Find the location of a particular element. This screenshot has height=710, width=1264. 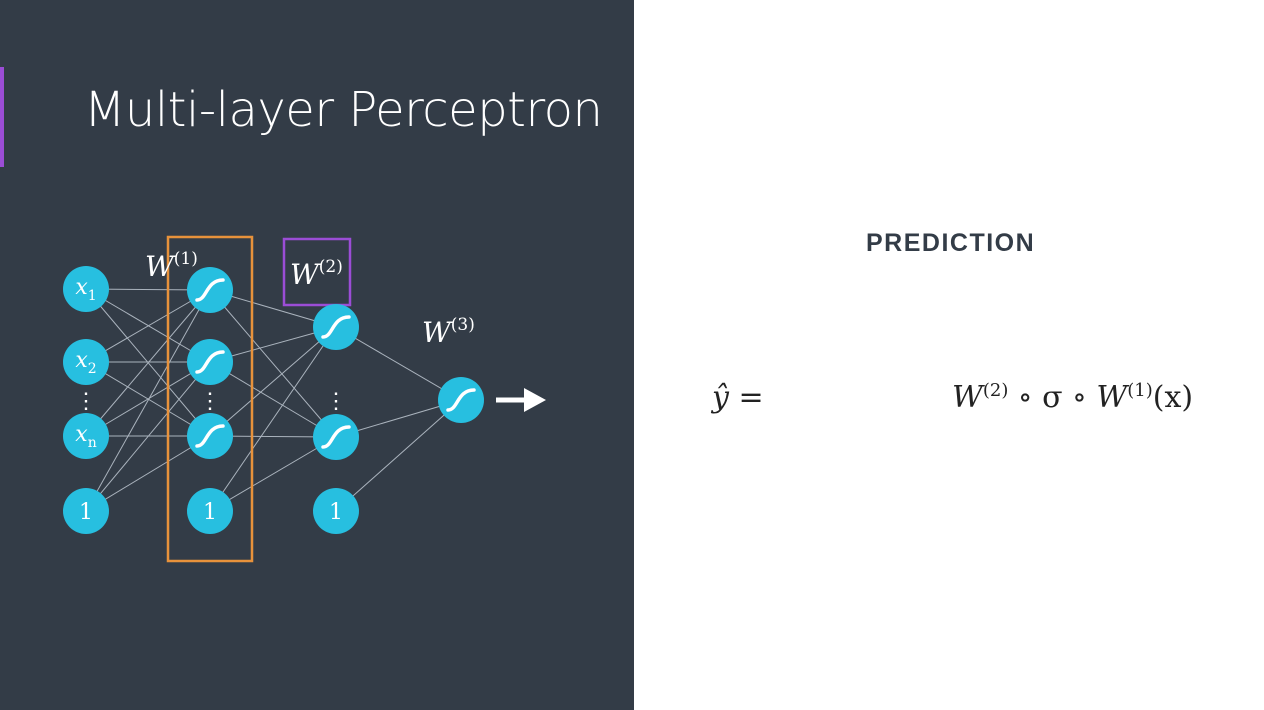

equation-lhs: ŷ = is located at coordinates (738, 397).